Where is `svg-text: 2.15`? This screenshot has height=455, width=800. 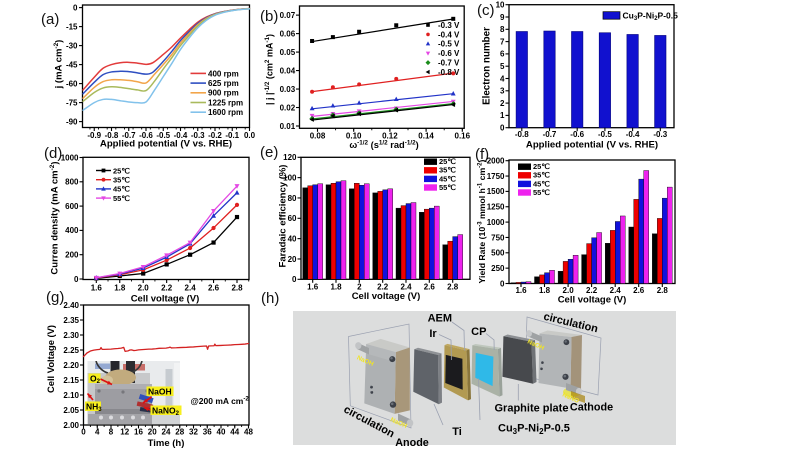 svg-text: 2.15 is located at coordinates (71, 380).